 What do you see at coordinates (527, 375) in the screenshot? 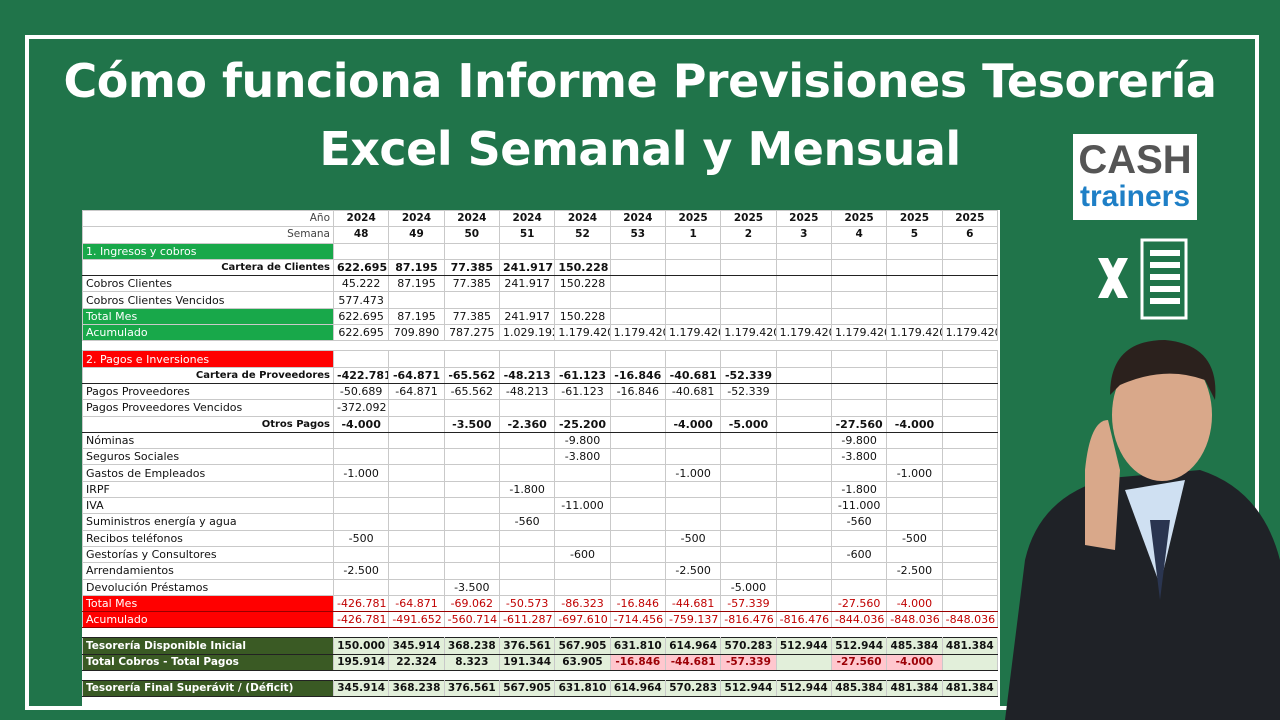
I see `cell: -48.213` at bounding box center [527, 375].